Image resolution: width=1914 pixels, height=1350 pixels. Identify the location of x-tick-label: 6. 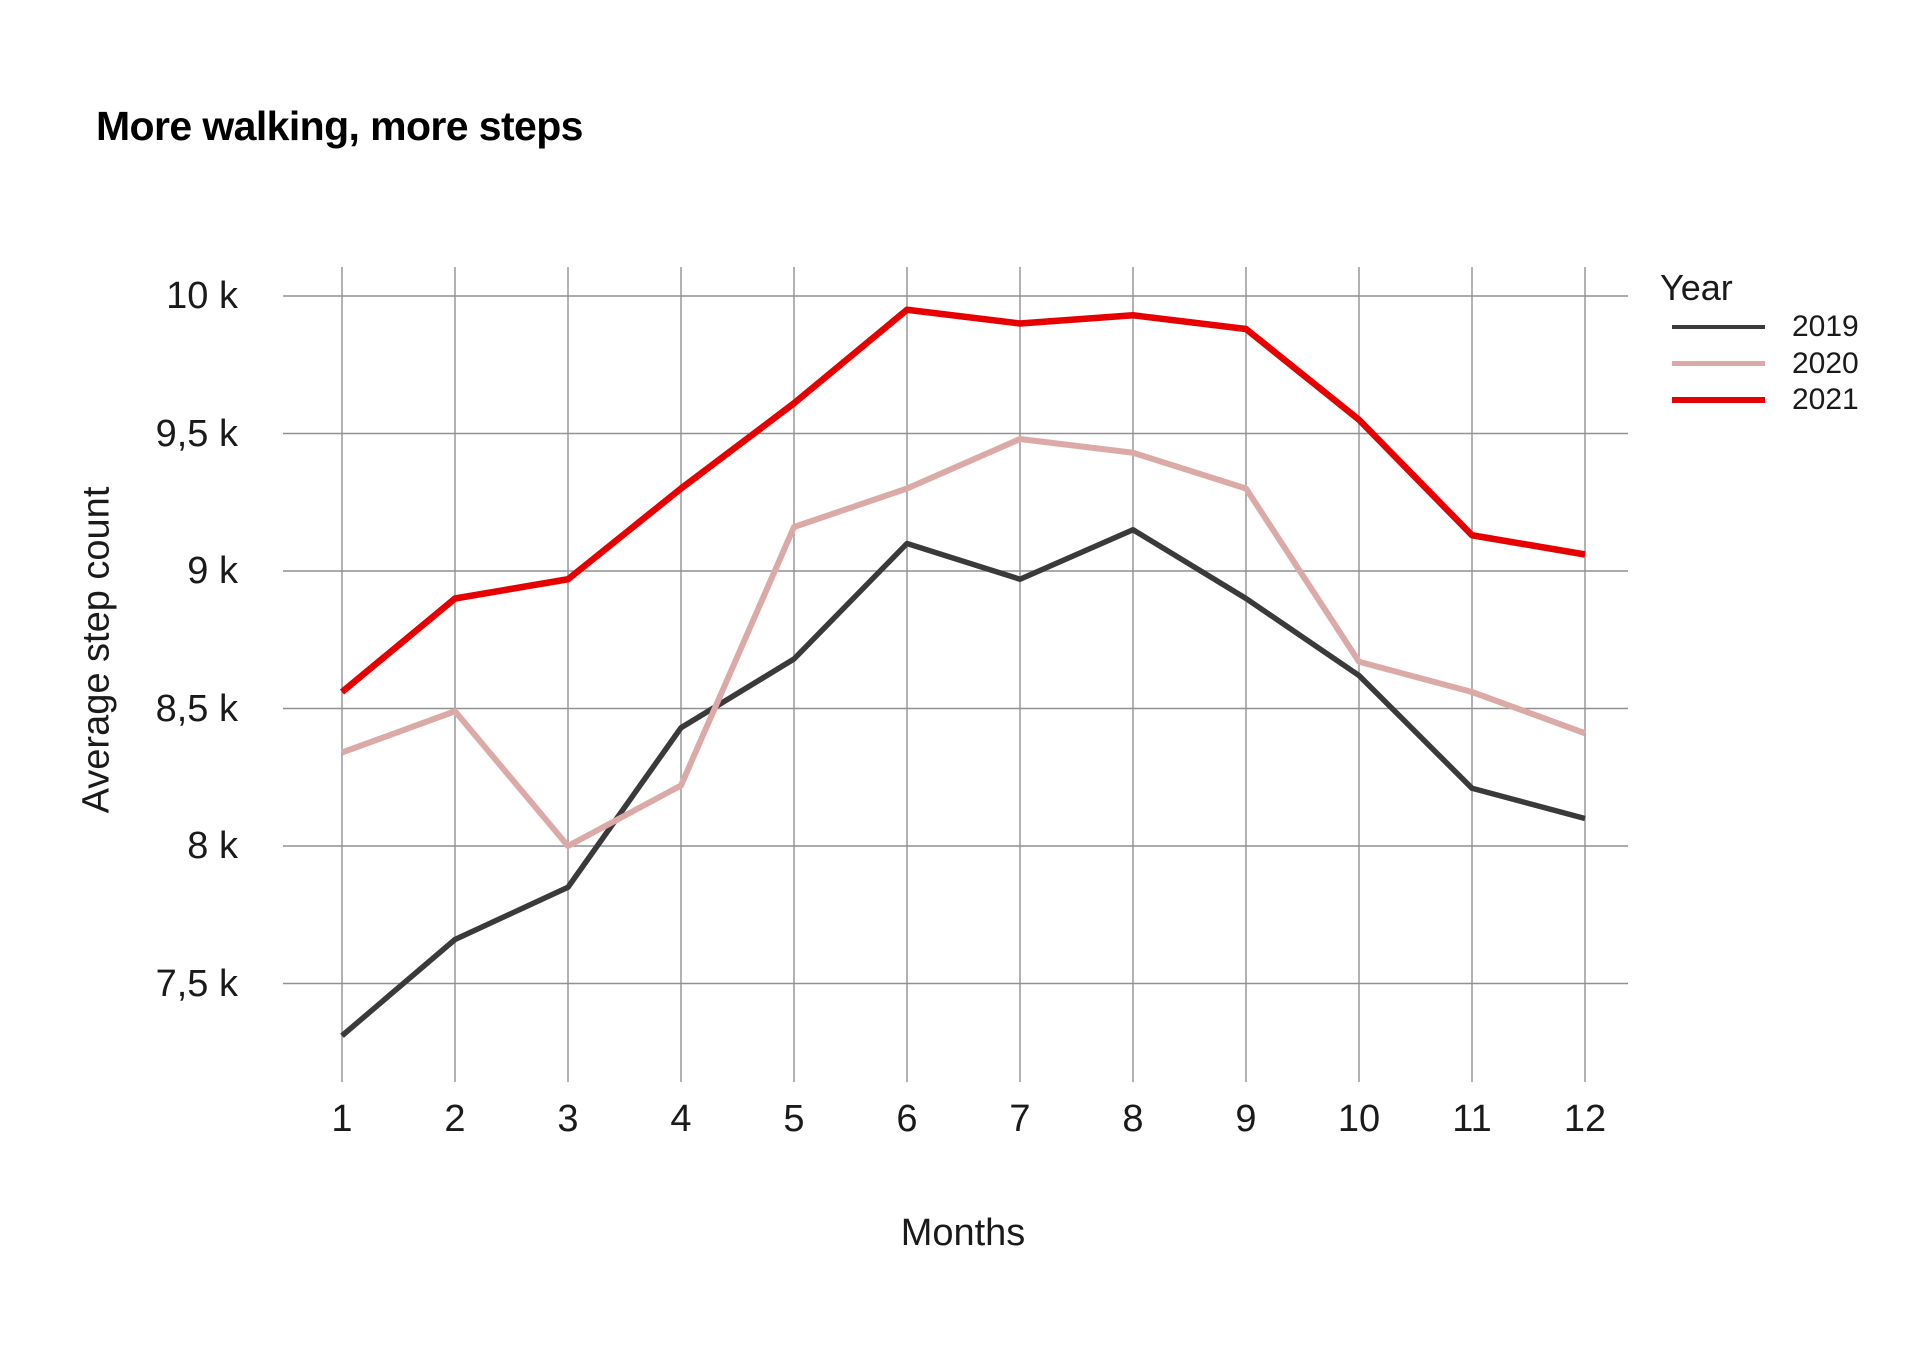
(907, 1119).